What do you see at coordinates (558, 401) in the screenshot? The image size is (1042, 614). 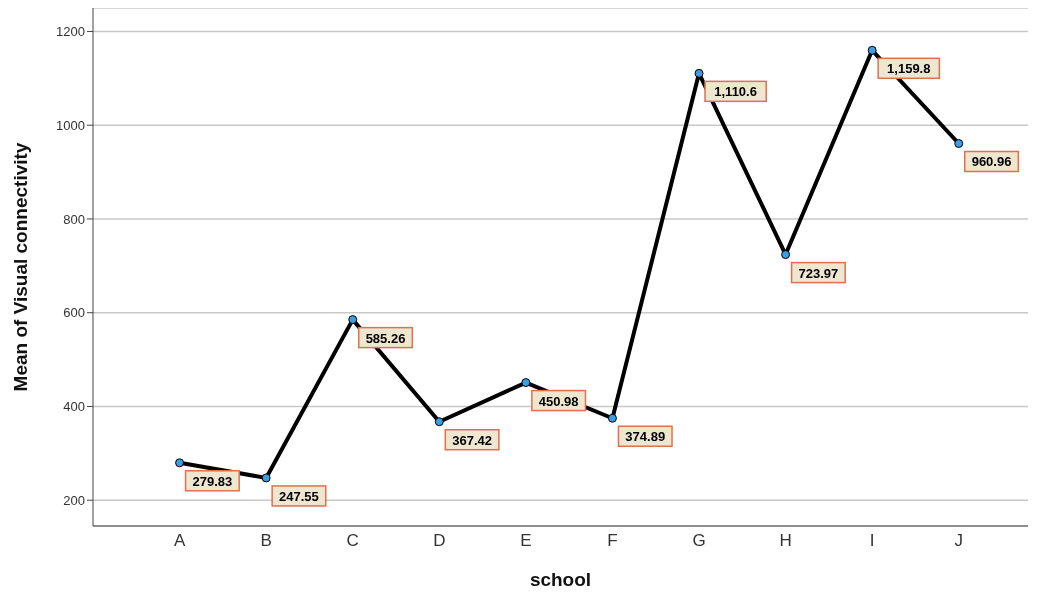 I see `data-label: 450.98` at bounding box center [558, 401].